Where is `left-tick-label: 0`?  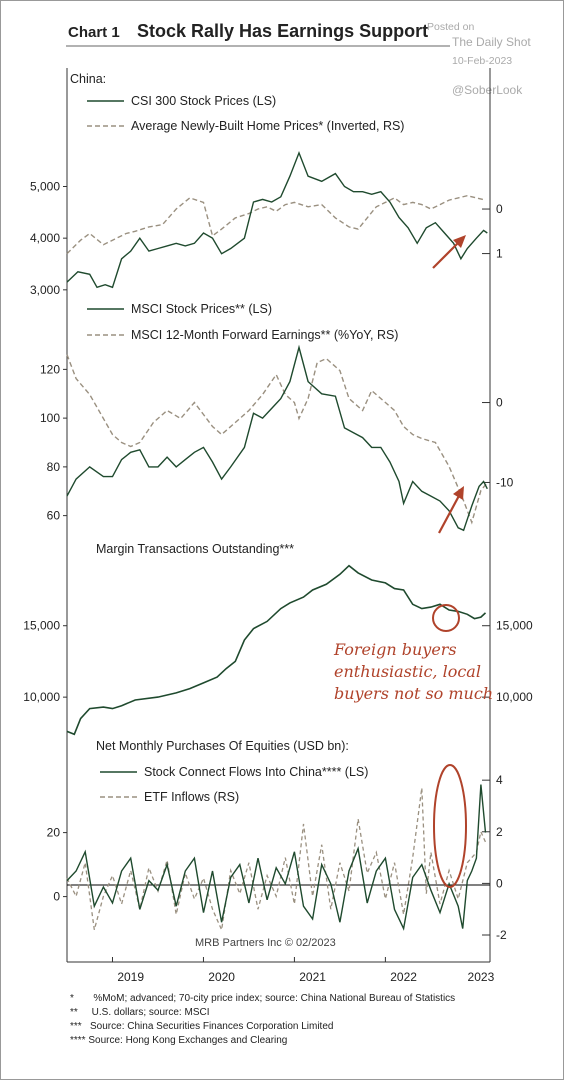
left-tick-label: 0 is located at coordinates (56, 897).